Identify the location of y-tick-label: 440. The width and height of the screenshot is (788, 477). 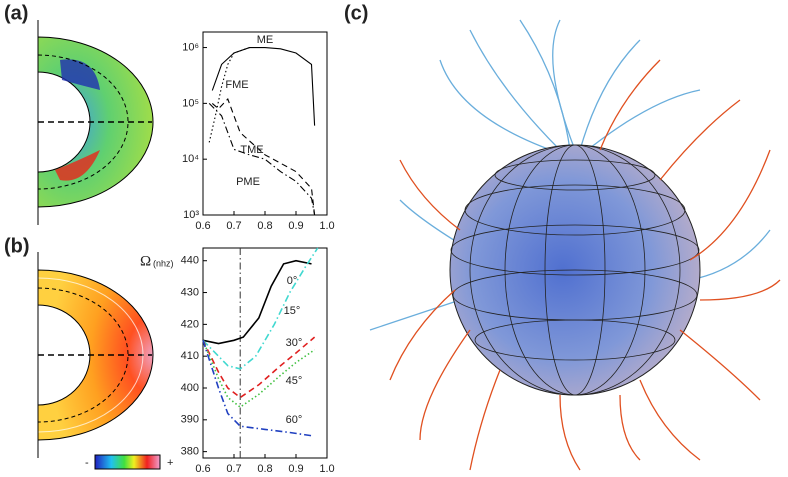
(190, 261).